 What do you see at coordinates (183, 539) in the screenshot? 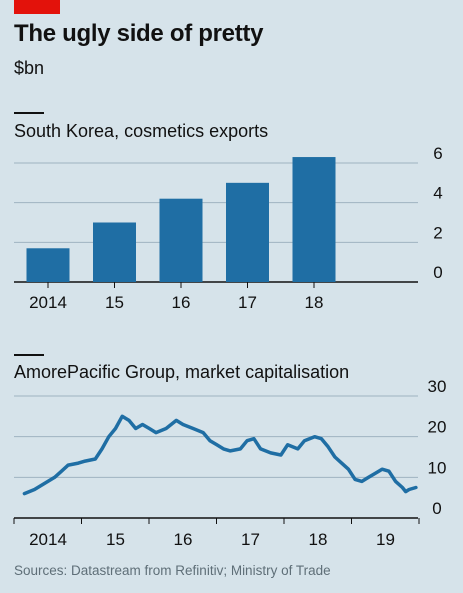
I see `line-chart-x-tick-label: 16` at bounding box center [183, 539].